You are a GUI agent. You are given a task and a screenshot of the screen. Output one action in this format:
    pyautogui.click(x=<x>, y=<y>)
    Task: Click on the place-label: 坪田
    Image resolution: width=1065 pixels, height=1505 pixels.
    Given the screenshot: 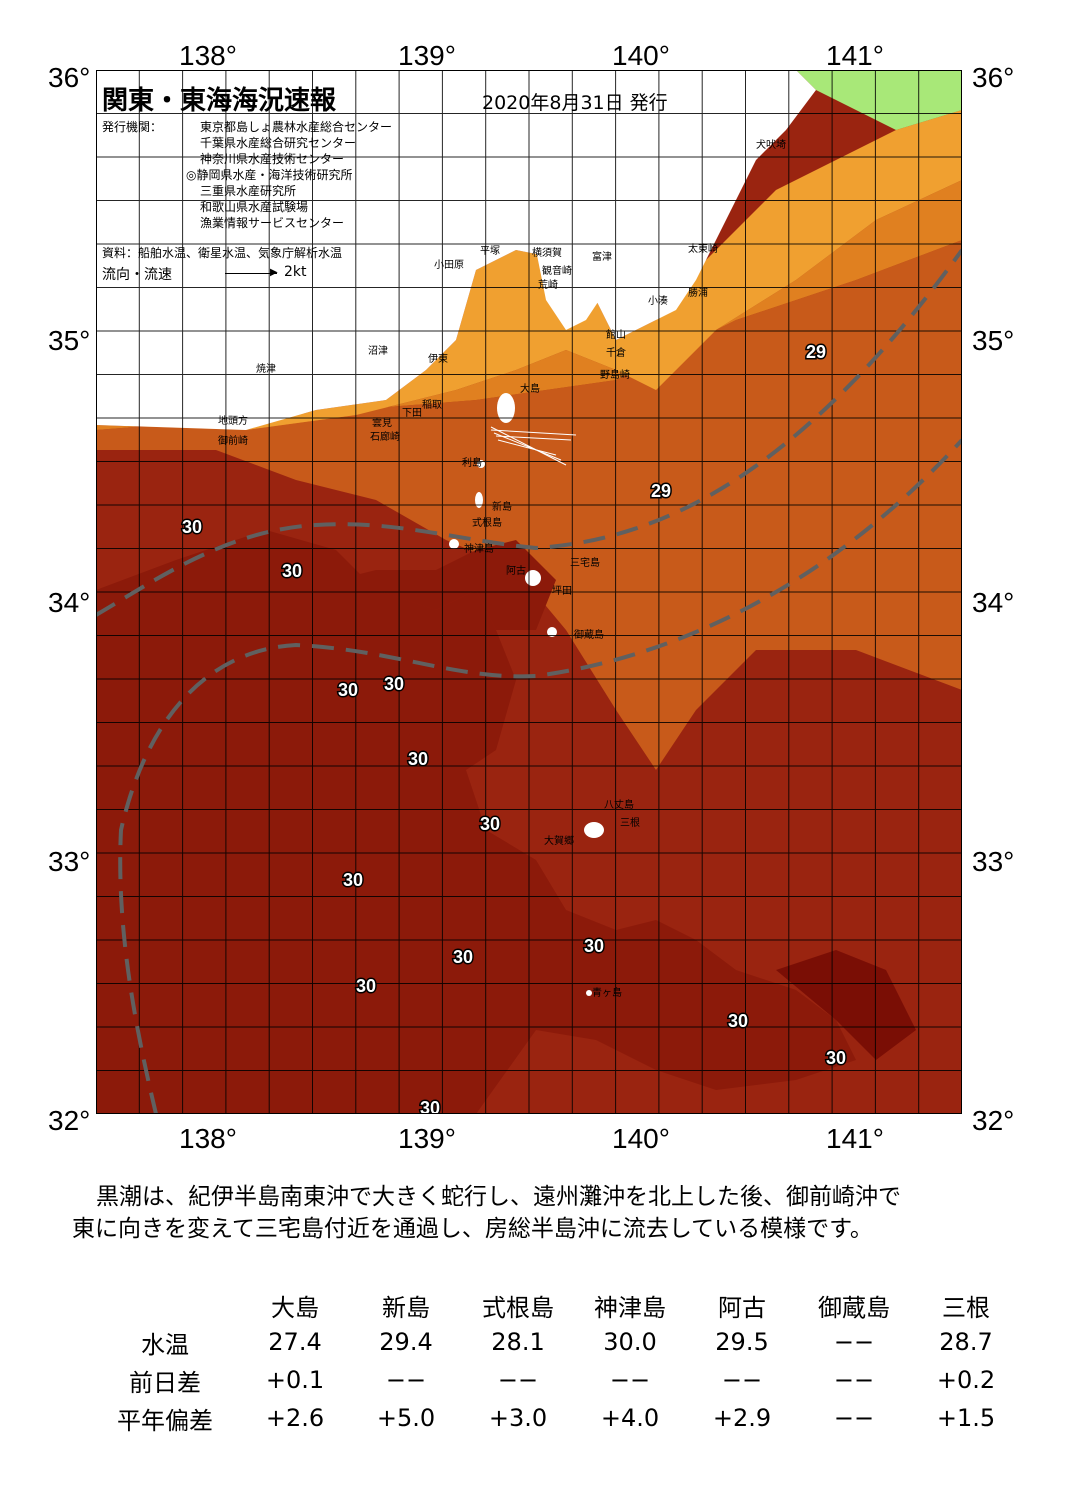 What is the action you would take?
    pyautogui.click(x=562, y=590)
    